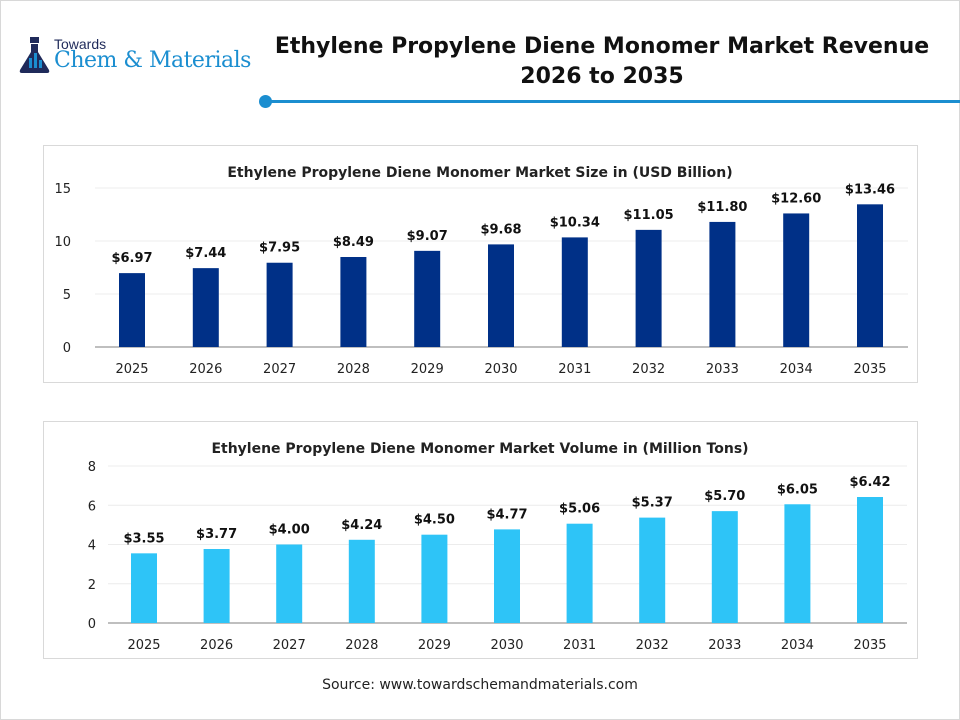 The image size is (960, 720). What do you see at coordinates (92, 467) in the screenshot?
I see `y-tick-label: 8` at bounding box center [92, 467].